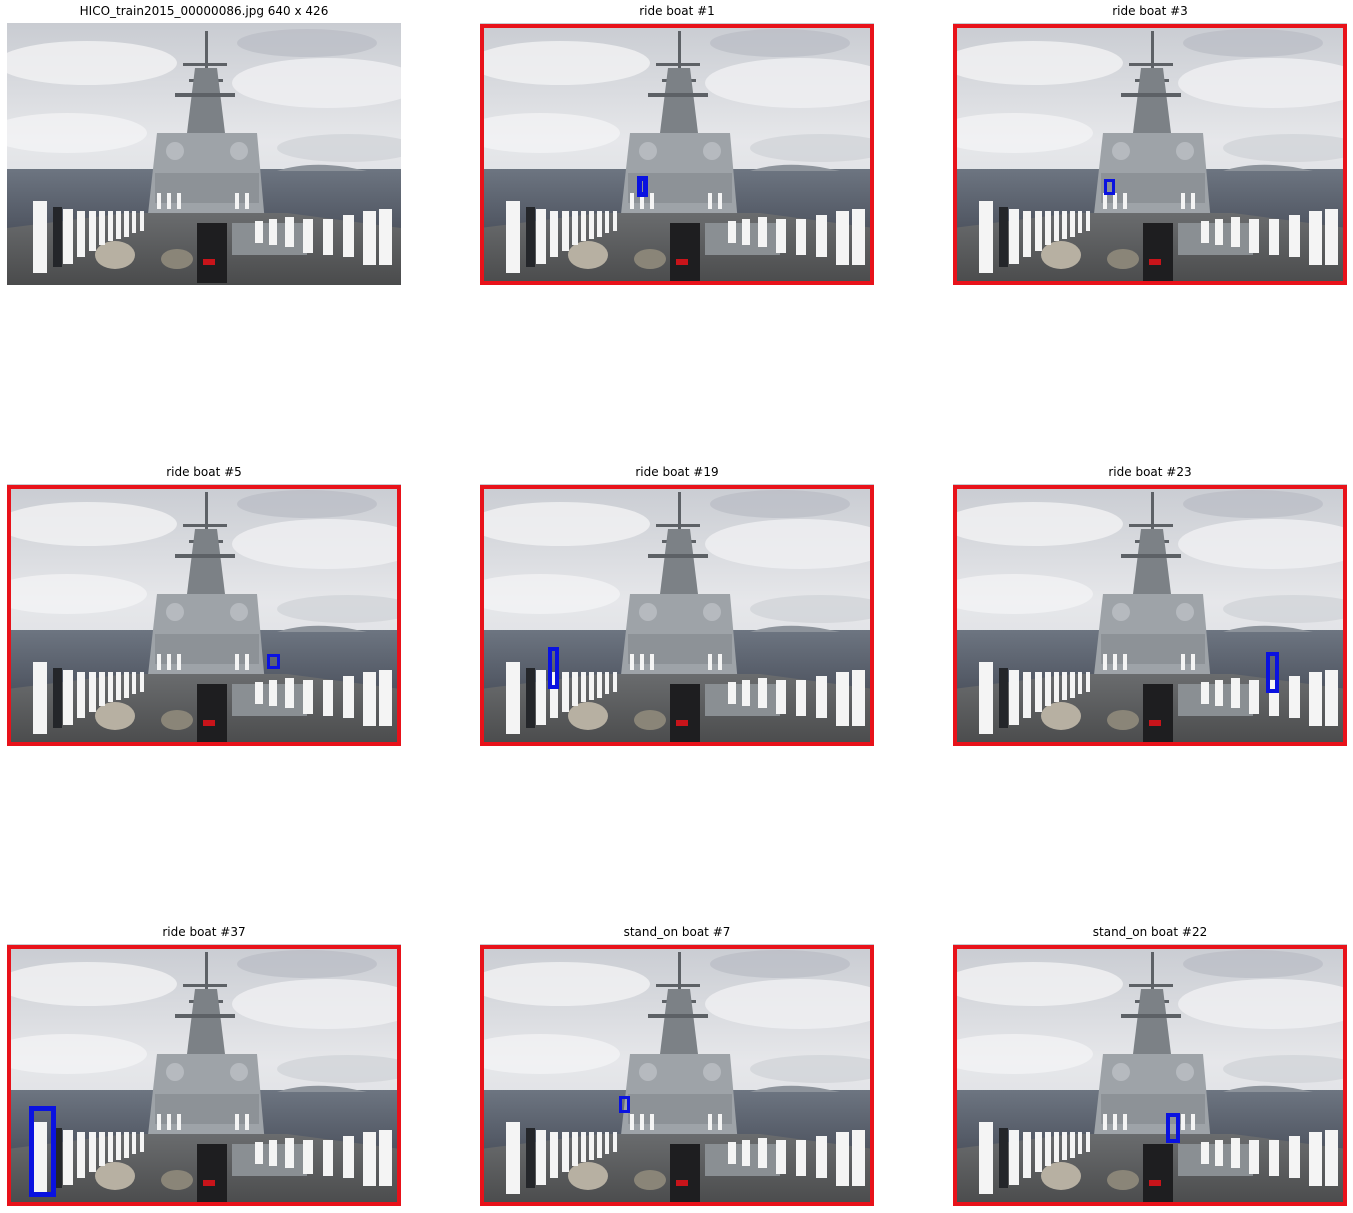  I want to click on image-panel-ride-boat-5: ride boat #5, so click(204, 605).